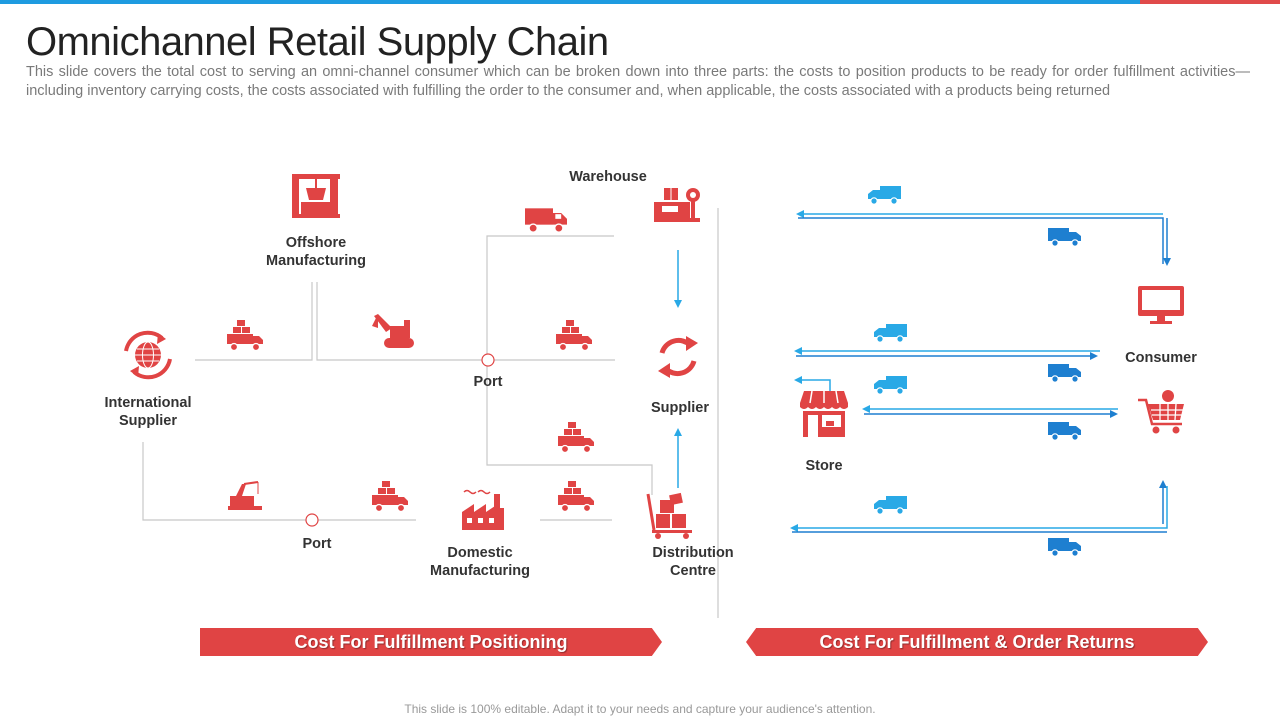  I want to click on page-title: Omnichannel Retail Supply Chain, so click(317, 42).